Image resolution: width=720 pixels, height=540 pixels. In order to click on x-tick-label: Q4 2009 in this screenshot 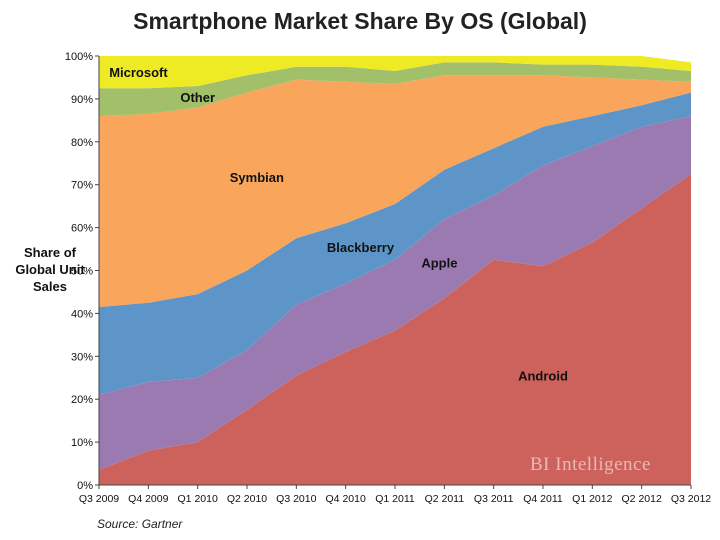, I will do `click(148, 499)`.